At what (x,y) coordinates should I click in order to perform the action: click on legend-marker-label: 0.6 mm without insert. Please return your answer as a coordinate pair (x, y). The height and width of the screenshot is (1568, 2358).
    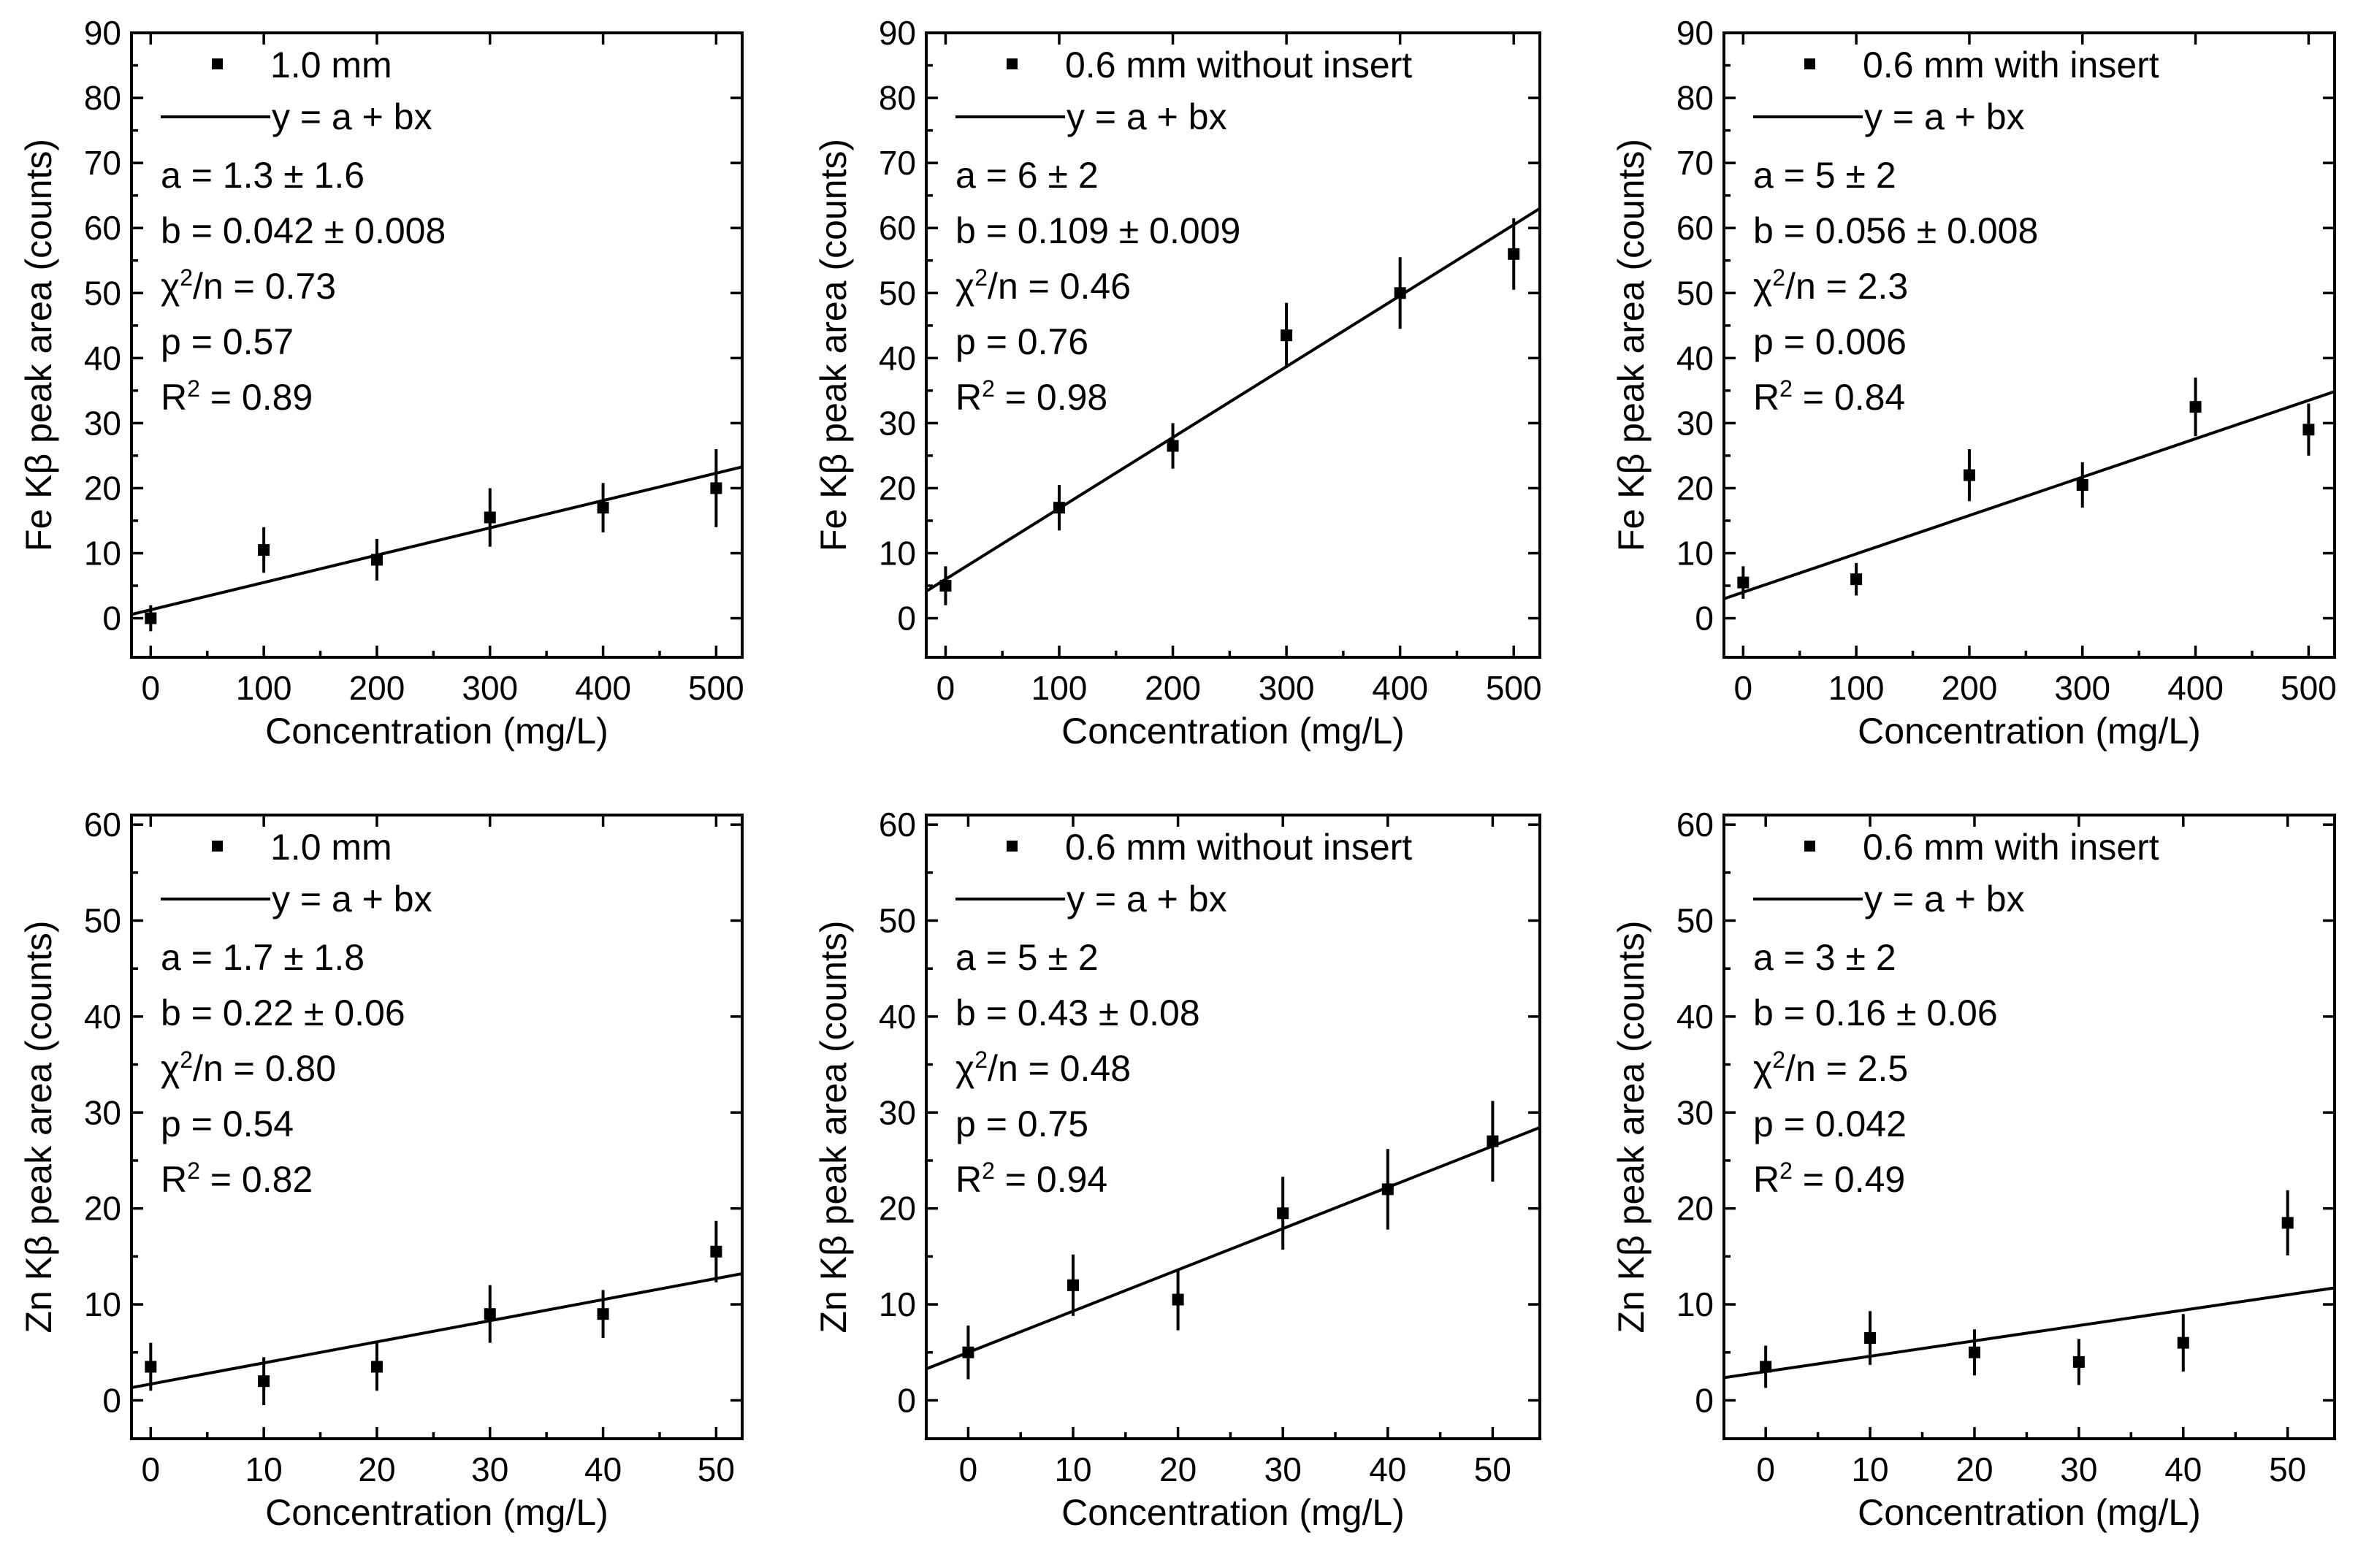
    Looking at the image, I should click on (1238, 65).